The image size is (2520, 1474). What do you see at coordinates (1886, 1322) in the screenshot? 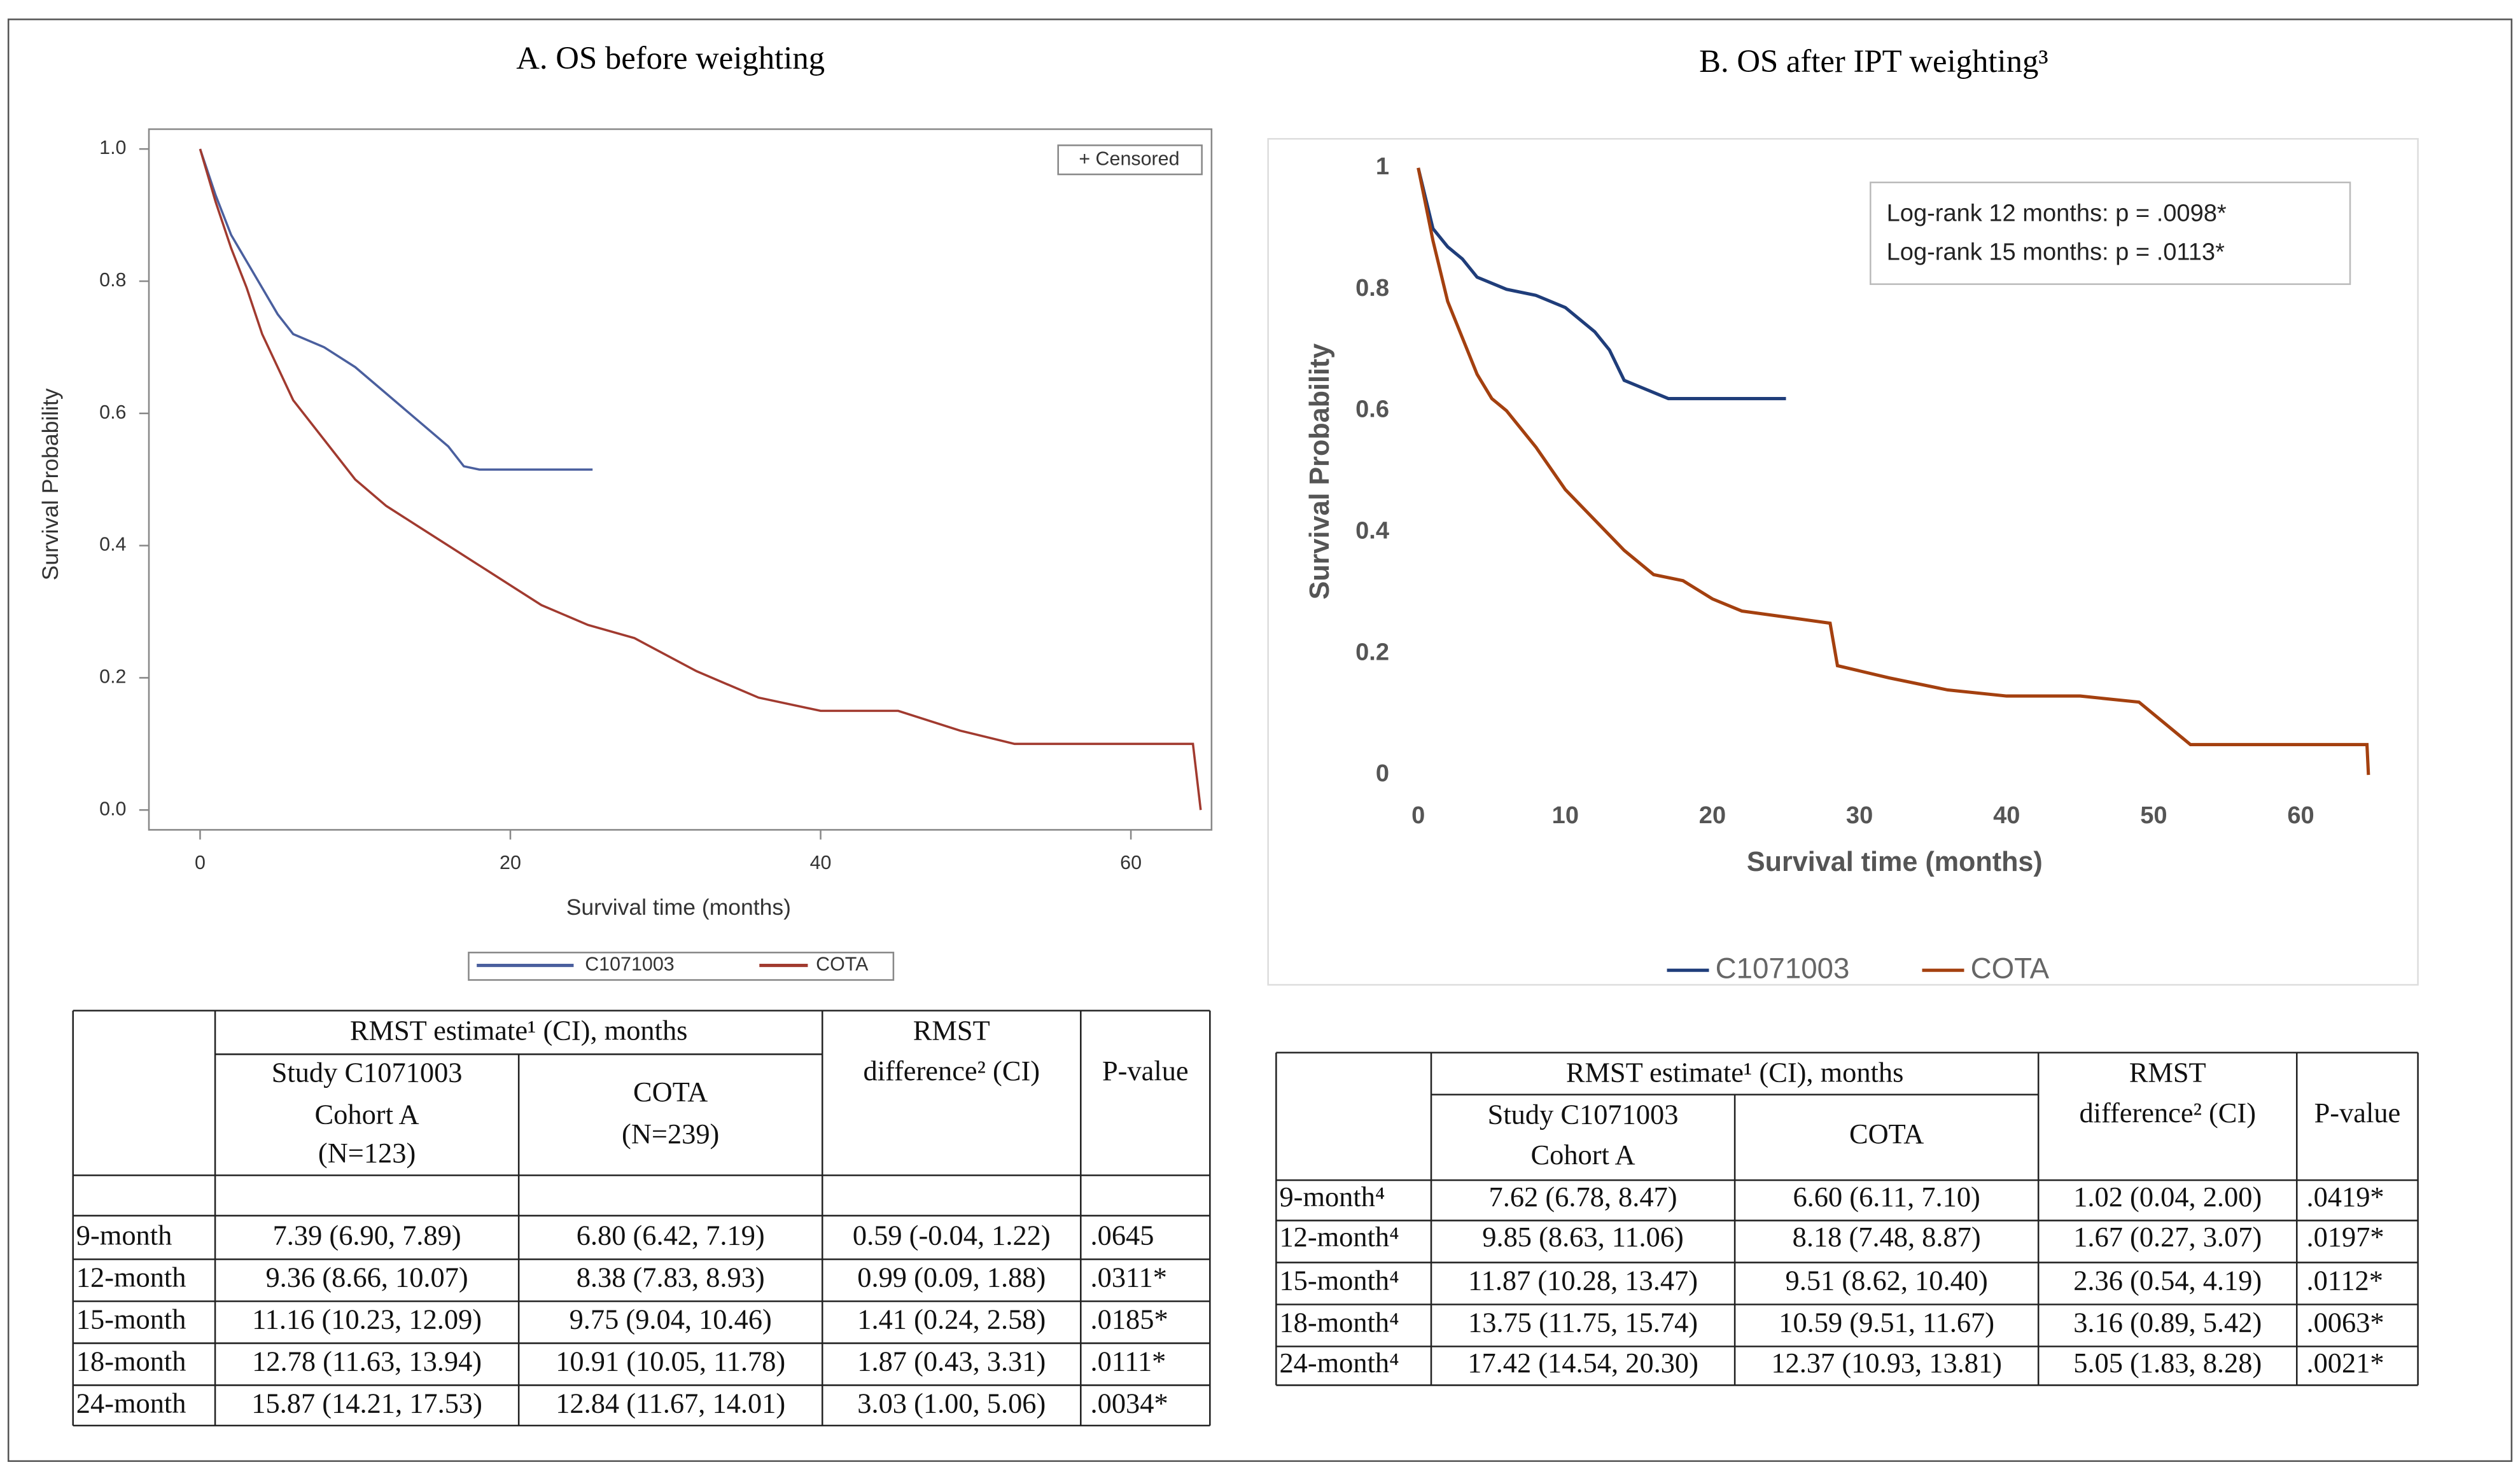
I see `table-cell: 10.59 (9.51, 11.67)` at bounding box center [1886, 1322].